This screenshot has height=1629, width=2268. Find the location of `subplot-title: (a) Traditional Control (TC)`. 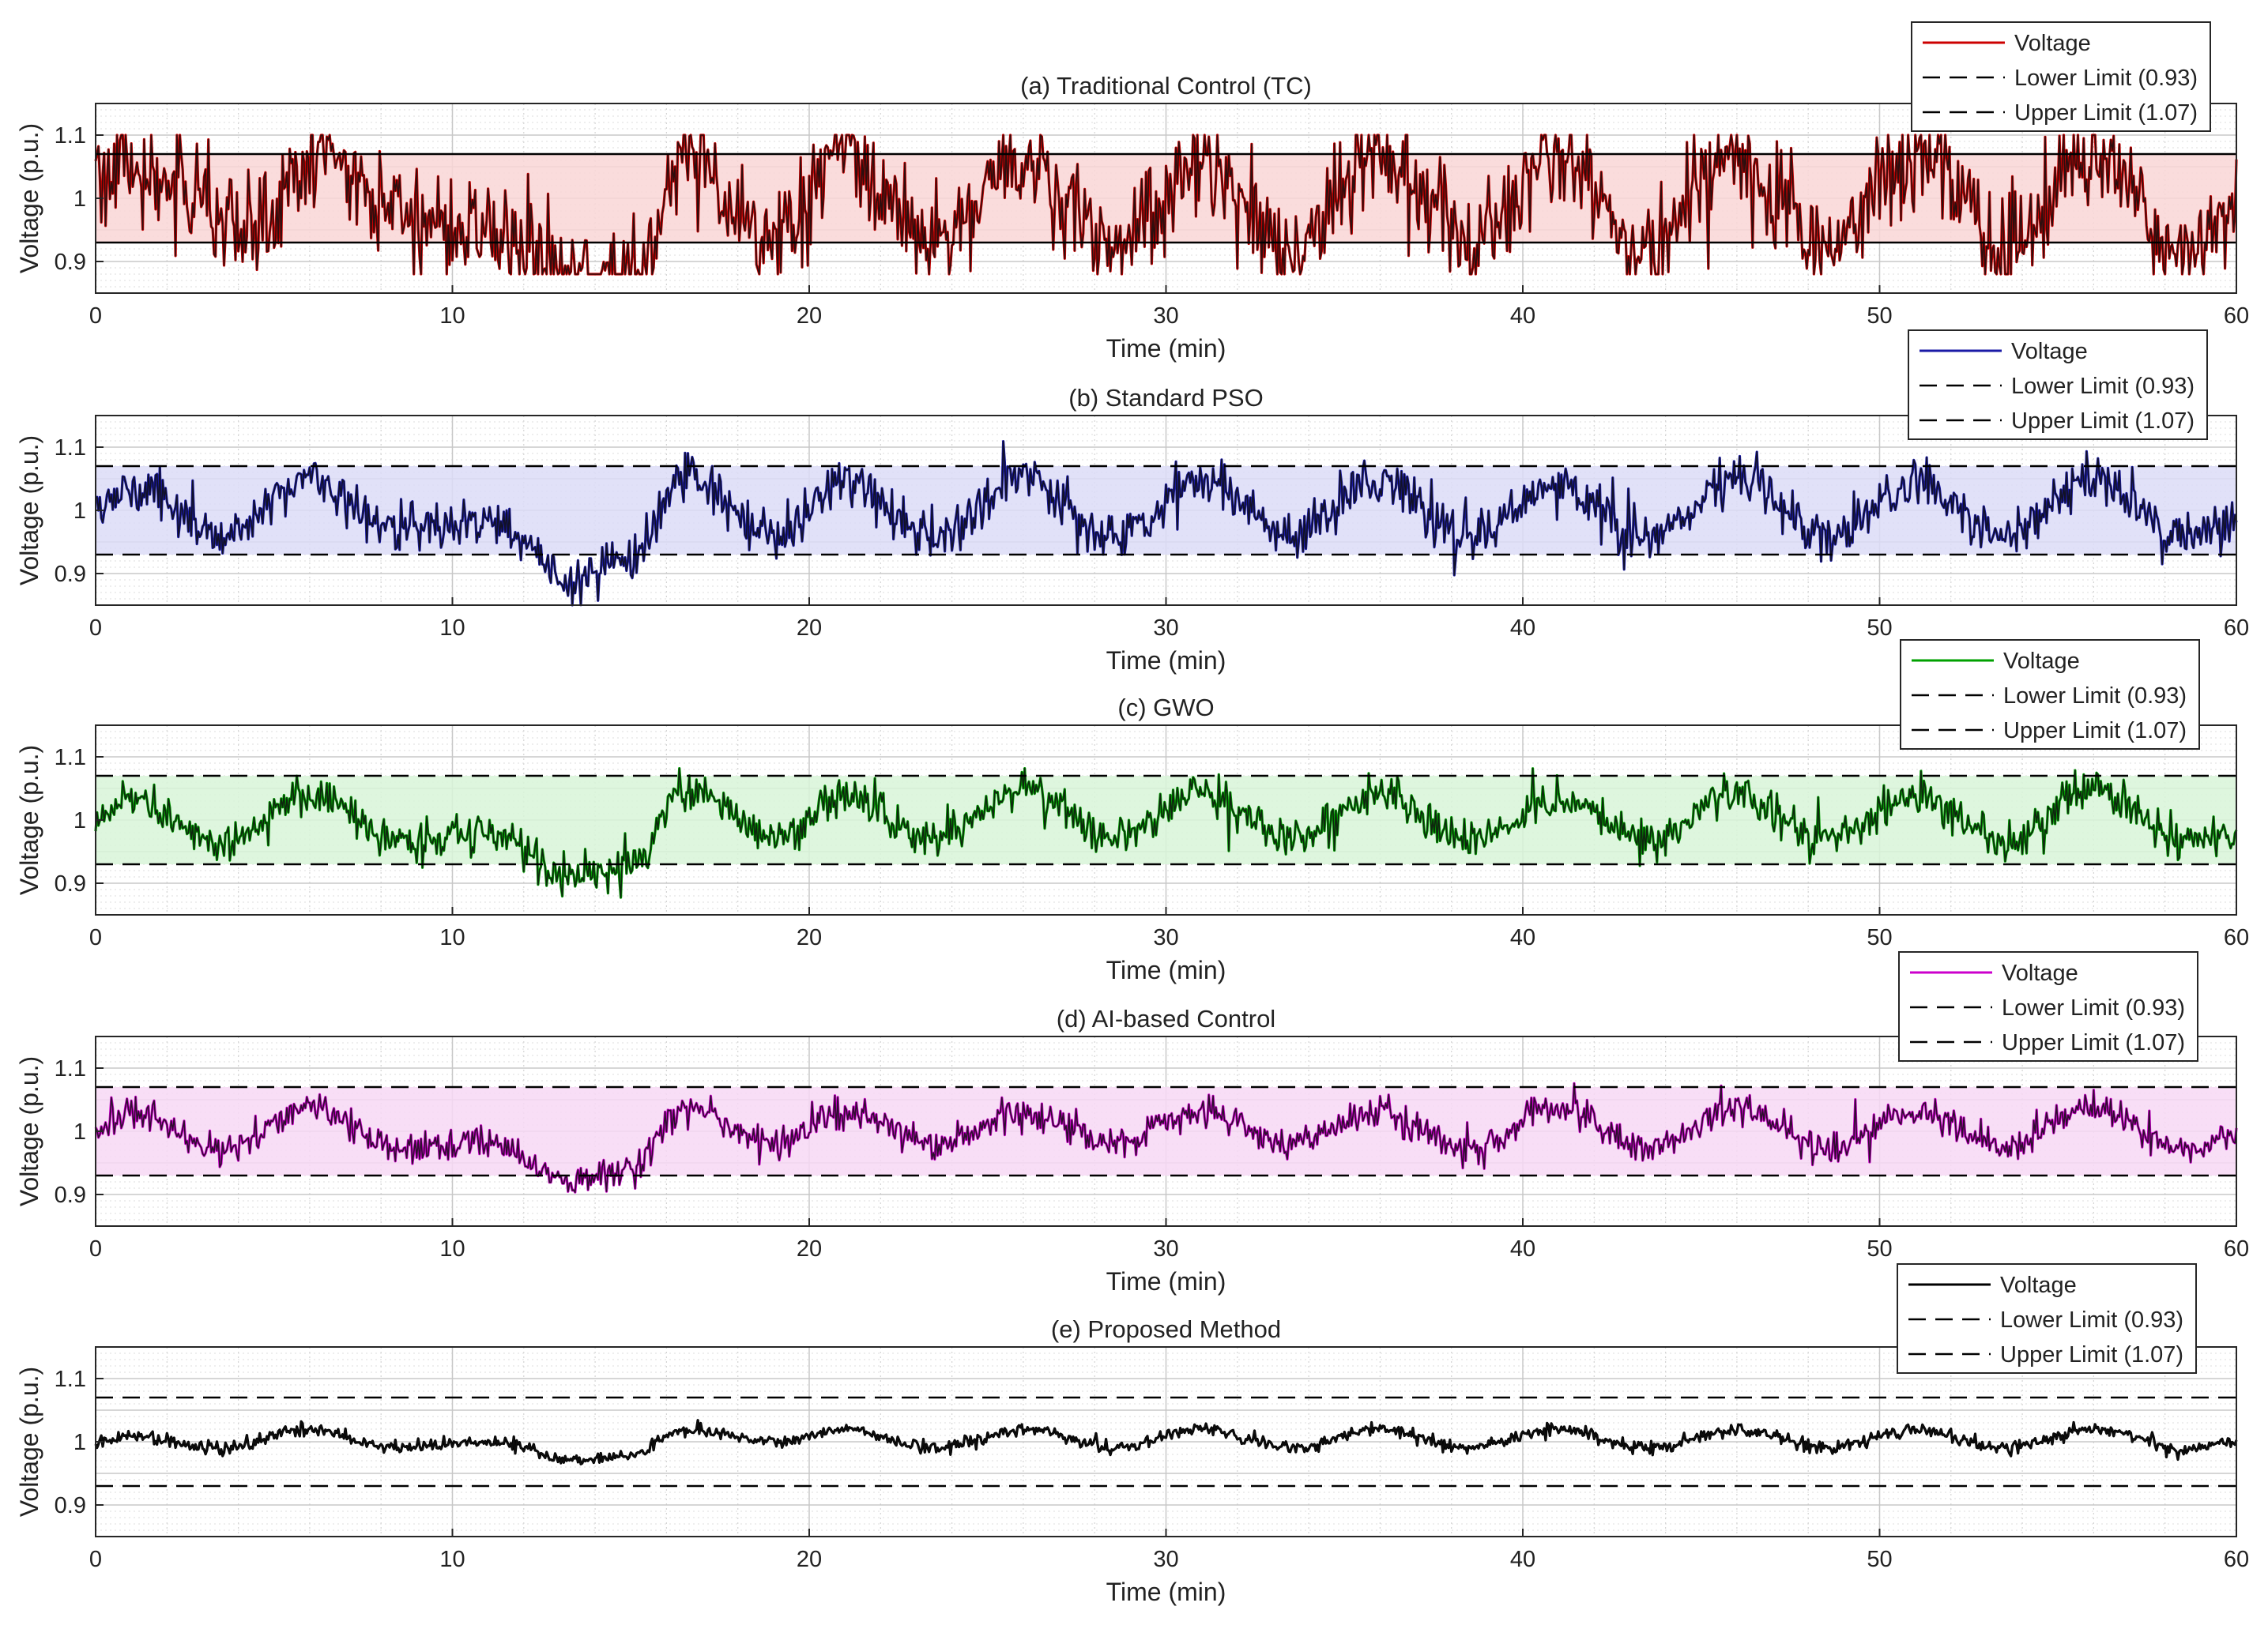

subplot-title: (a) Traditional Control (TC) is located at coordinates (1166, 86).